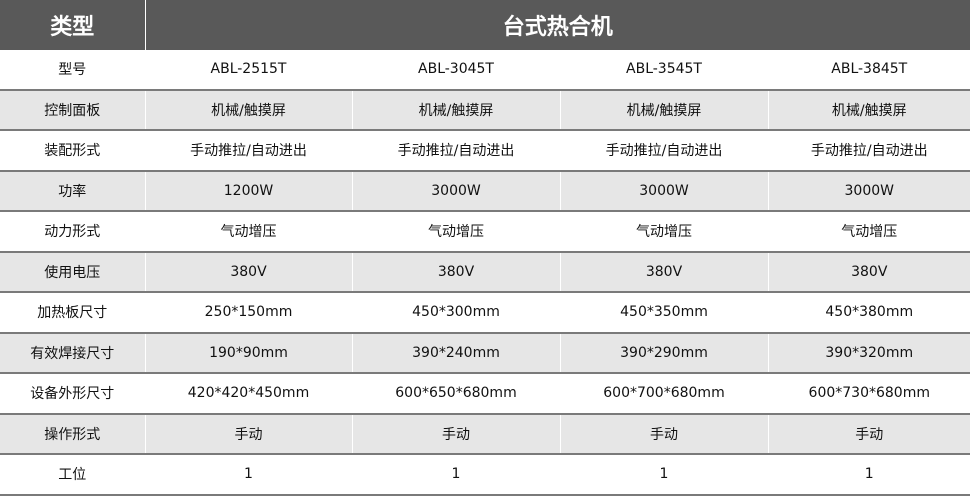 This screenshot has width=970, height=496. I want to click on cell-value: 390*240mm, so click(456, 353).